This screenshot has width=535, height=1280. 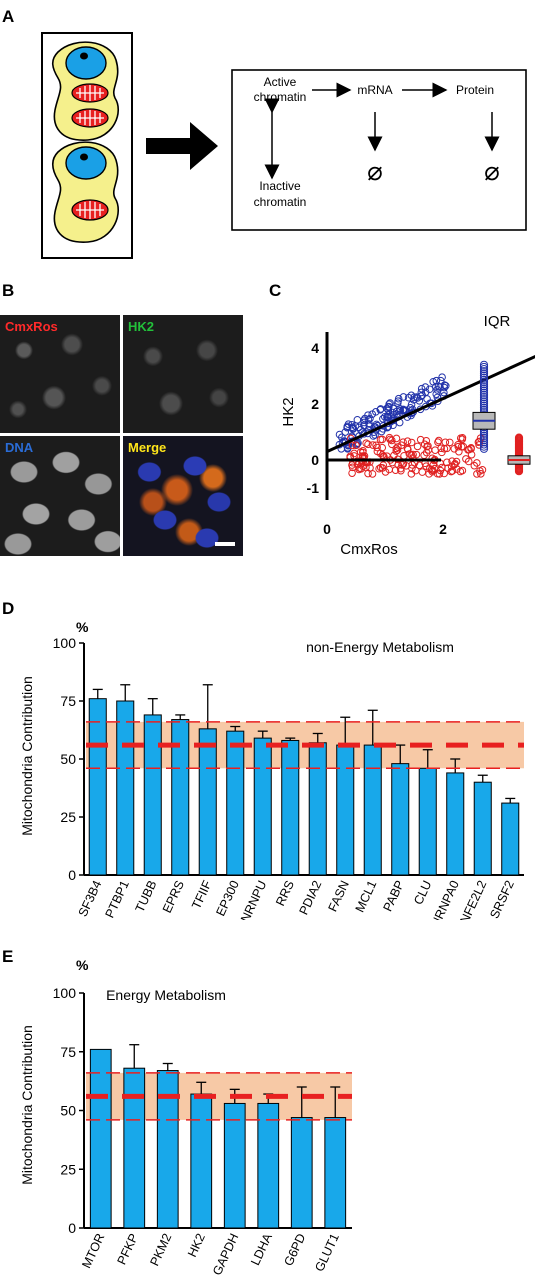 What do you see at coordinates (311, 897) in the screenshot?
I see `x-tick-label: PDIA2` at bounding box center [311, 897].